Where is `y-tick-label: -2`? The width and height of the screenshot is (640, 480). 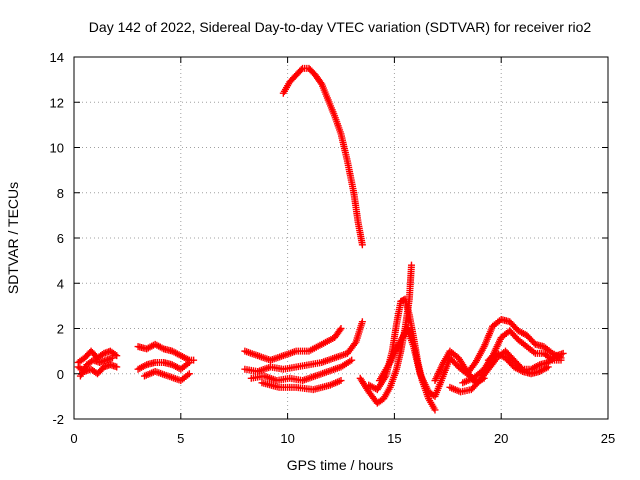 y-tick-label: -2 is located at coordinates (58, 419).